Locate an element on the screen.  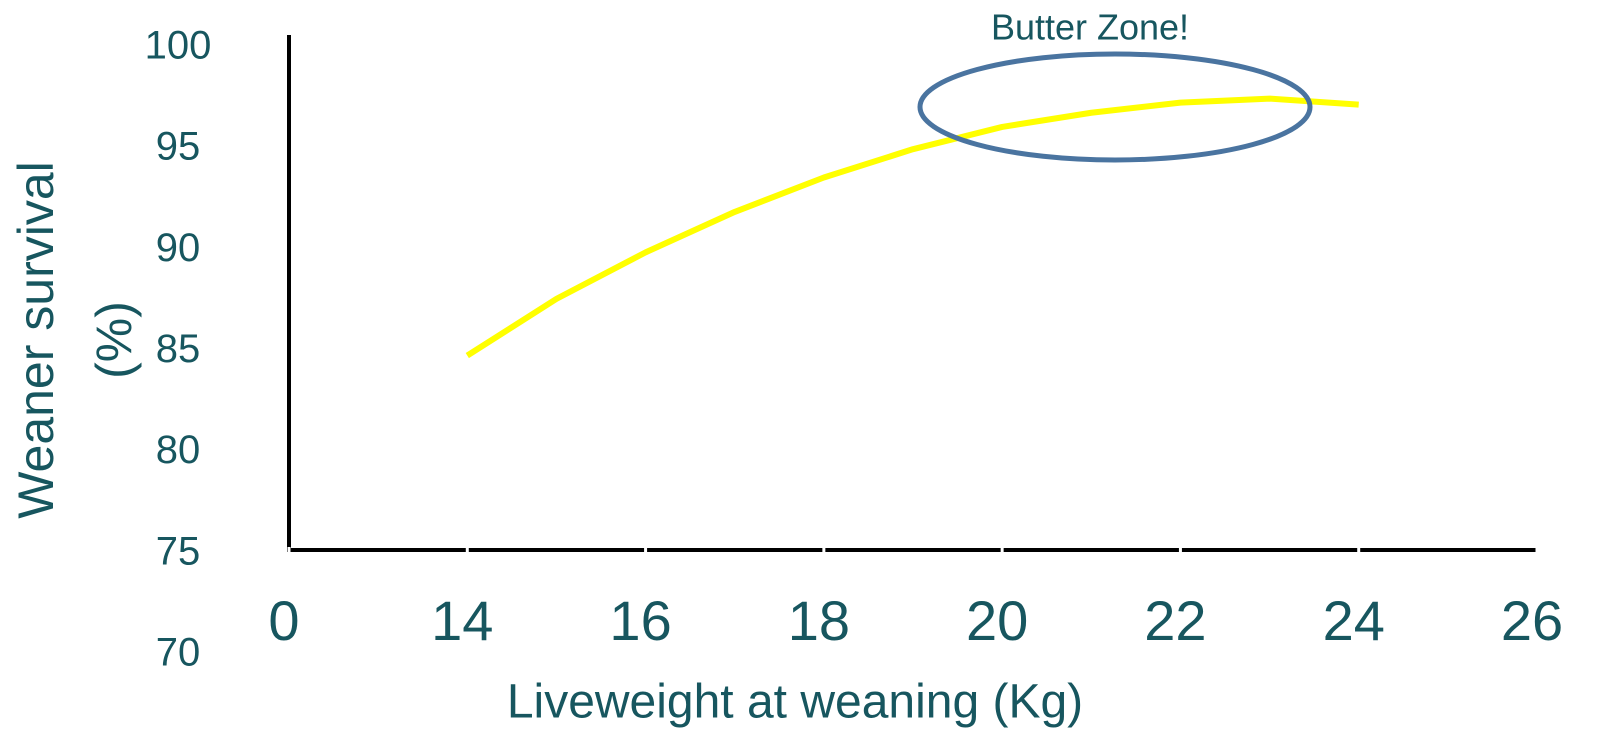
y-axis-label: Weaner survival (%) is located at coordinates (75, 340).